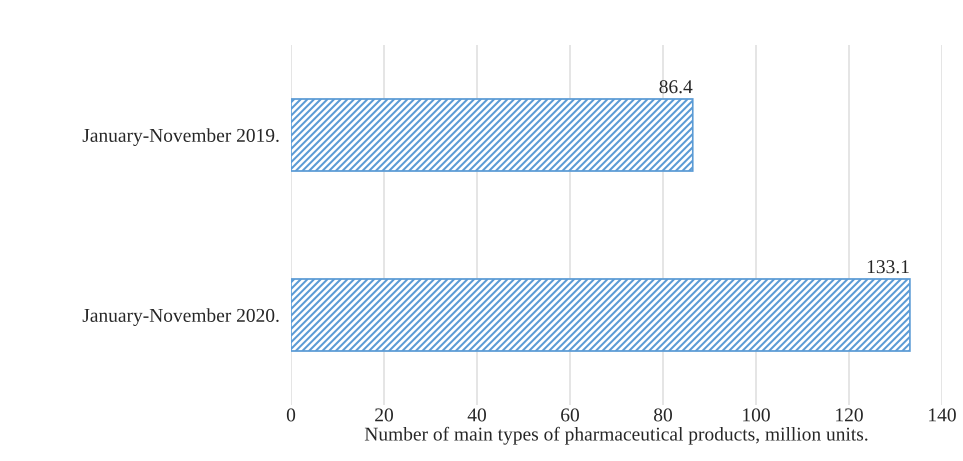  What do you see at coordinates (675, 87) in the screenshot?
I see `data-label: 86.4` at bounding box center [675, 87].